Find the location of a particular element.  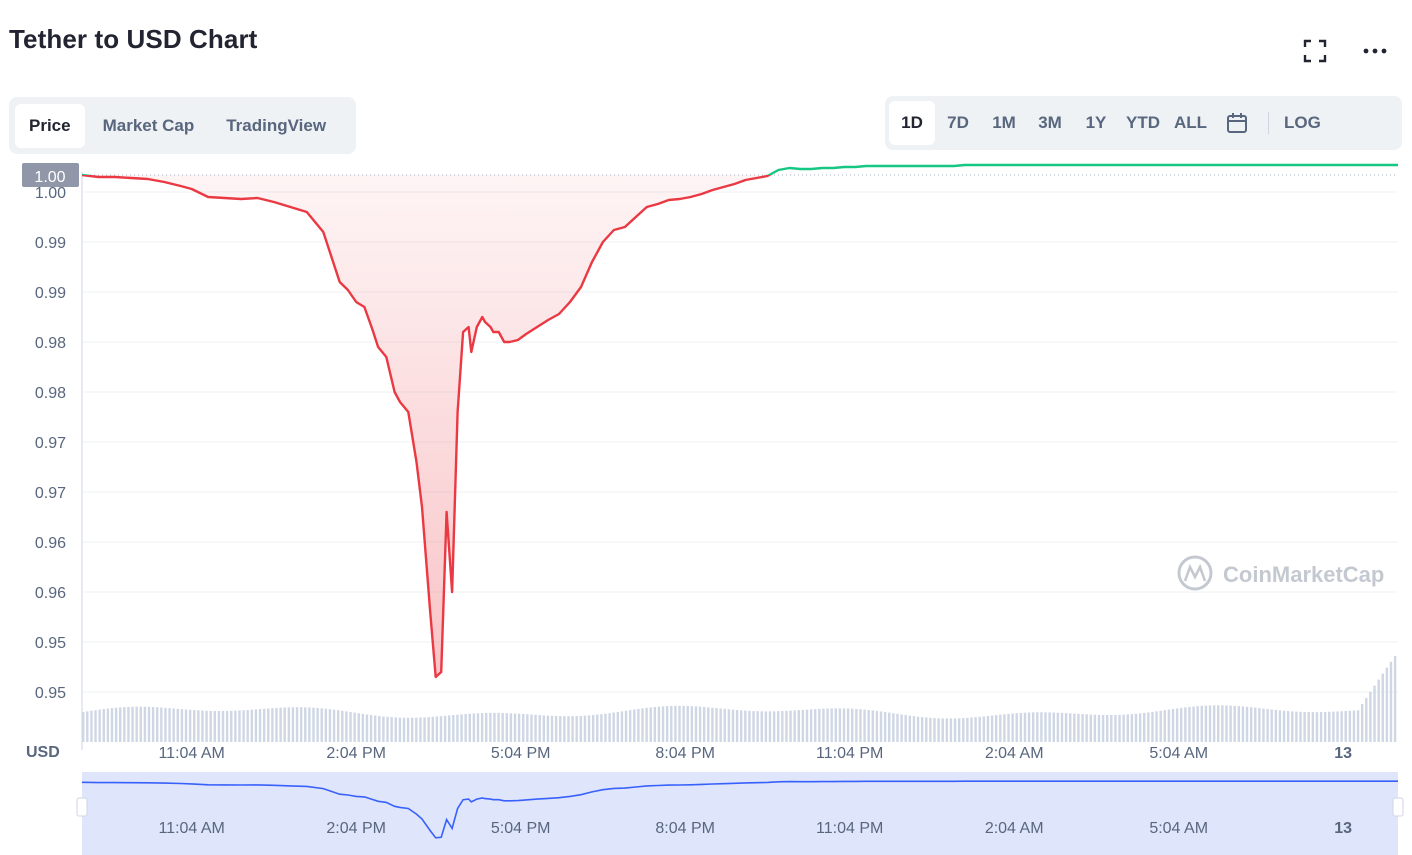

y-tick-label: 1.00 is located at coordinates (50, 193).